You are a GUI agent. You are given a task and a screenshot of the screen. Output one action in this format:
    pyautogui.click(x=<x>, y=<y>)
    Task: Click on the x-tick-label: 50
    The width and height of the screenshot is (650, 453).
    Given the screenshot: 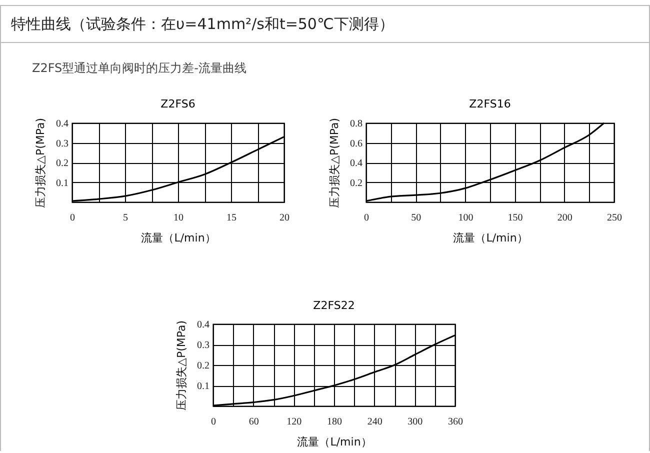 What is the action you would take?
    pyautogui.click(x=416, y=218)
    